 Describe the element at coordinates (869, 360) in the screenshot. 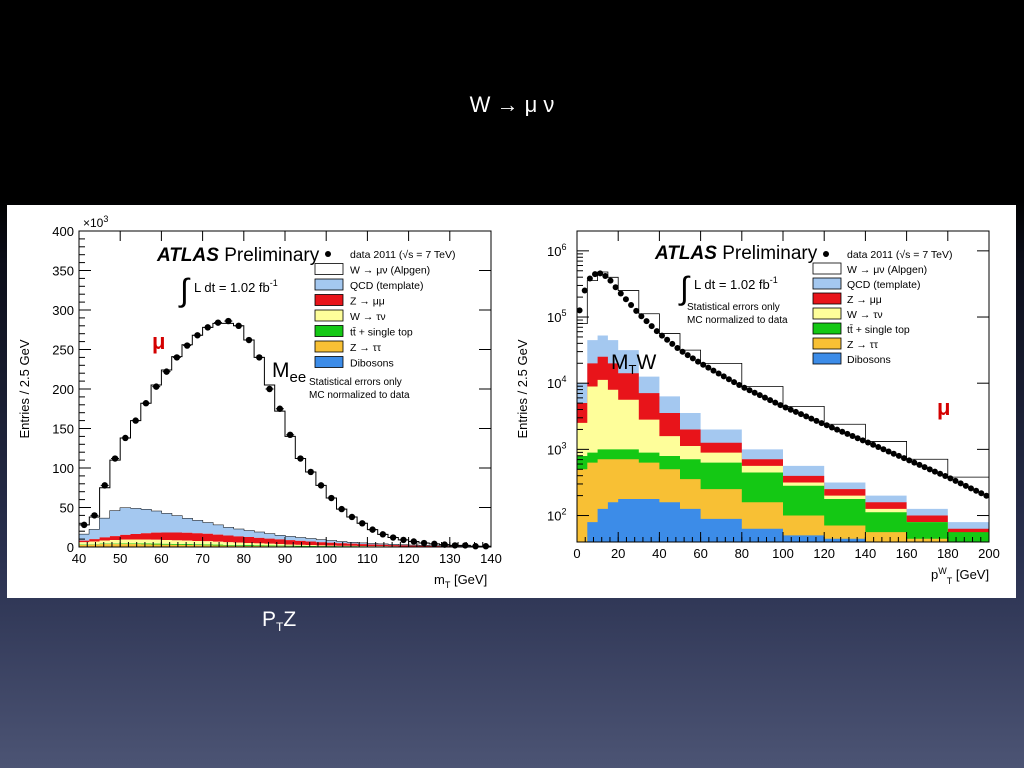

I see `right-legend-label-dibosons: Dibosons` at that location.